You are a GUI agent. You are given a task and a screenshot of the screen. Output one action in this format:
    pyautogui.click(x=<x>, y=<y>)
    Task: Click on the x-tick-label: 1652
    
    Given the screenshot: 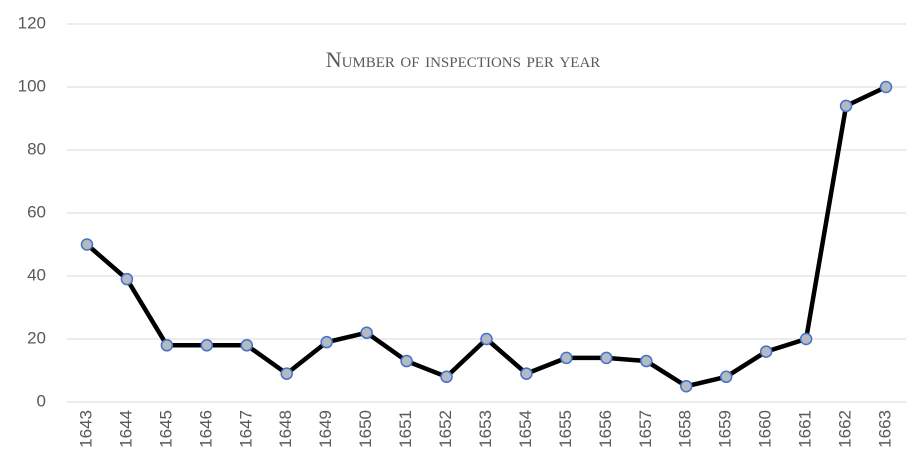 What is the action you would take?
    pyautogui.click(x=445, y=429)
    